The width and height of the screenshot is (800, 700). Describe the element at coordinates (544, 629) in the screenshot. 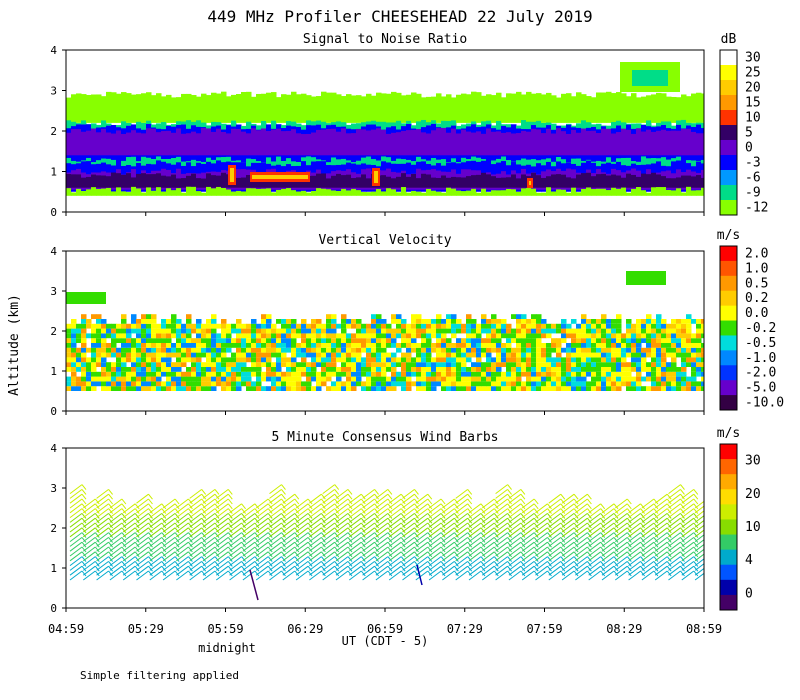

I see `x-tick-label: 07:59` at that location.